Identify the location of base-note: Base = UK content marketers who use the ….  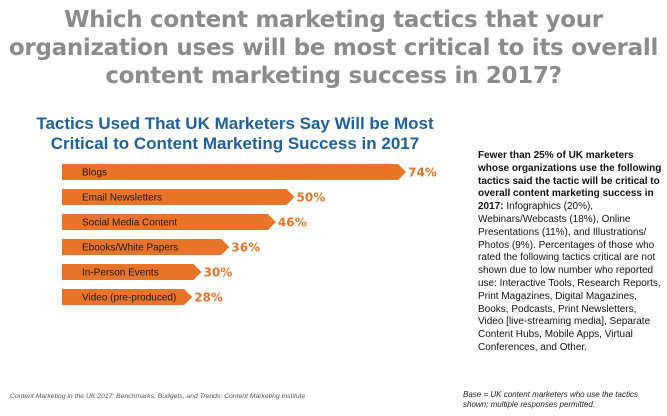
(550, 399).